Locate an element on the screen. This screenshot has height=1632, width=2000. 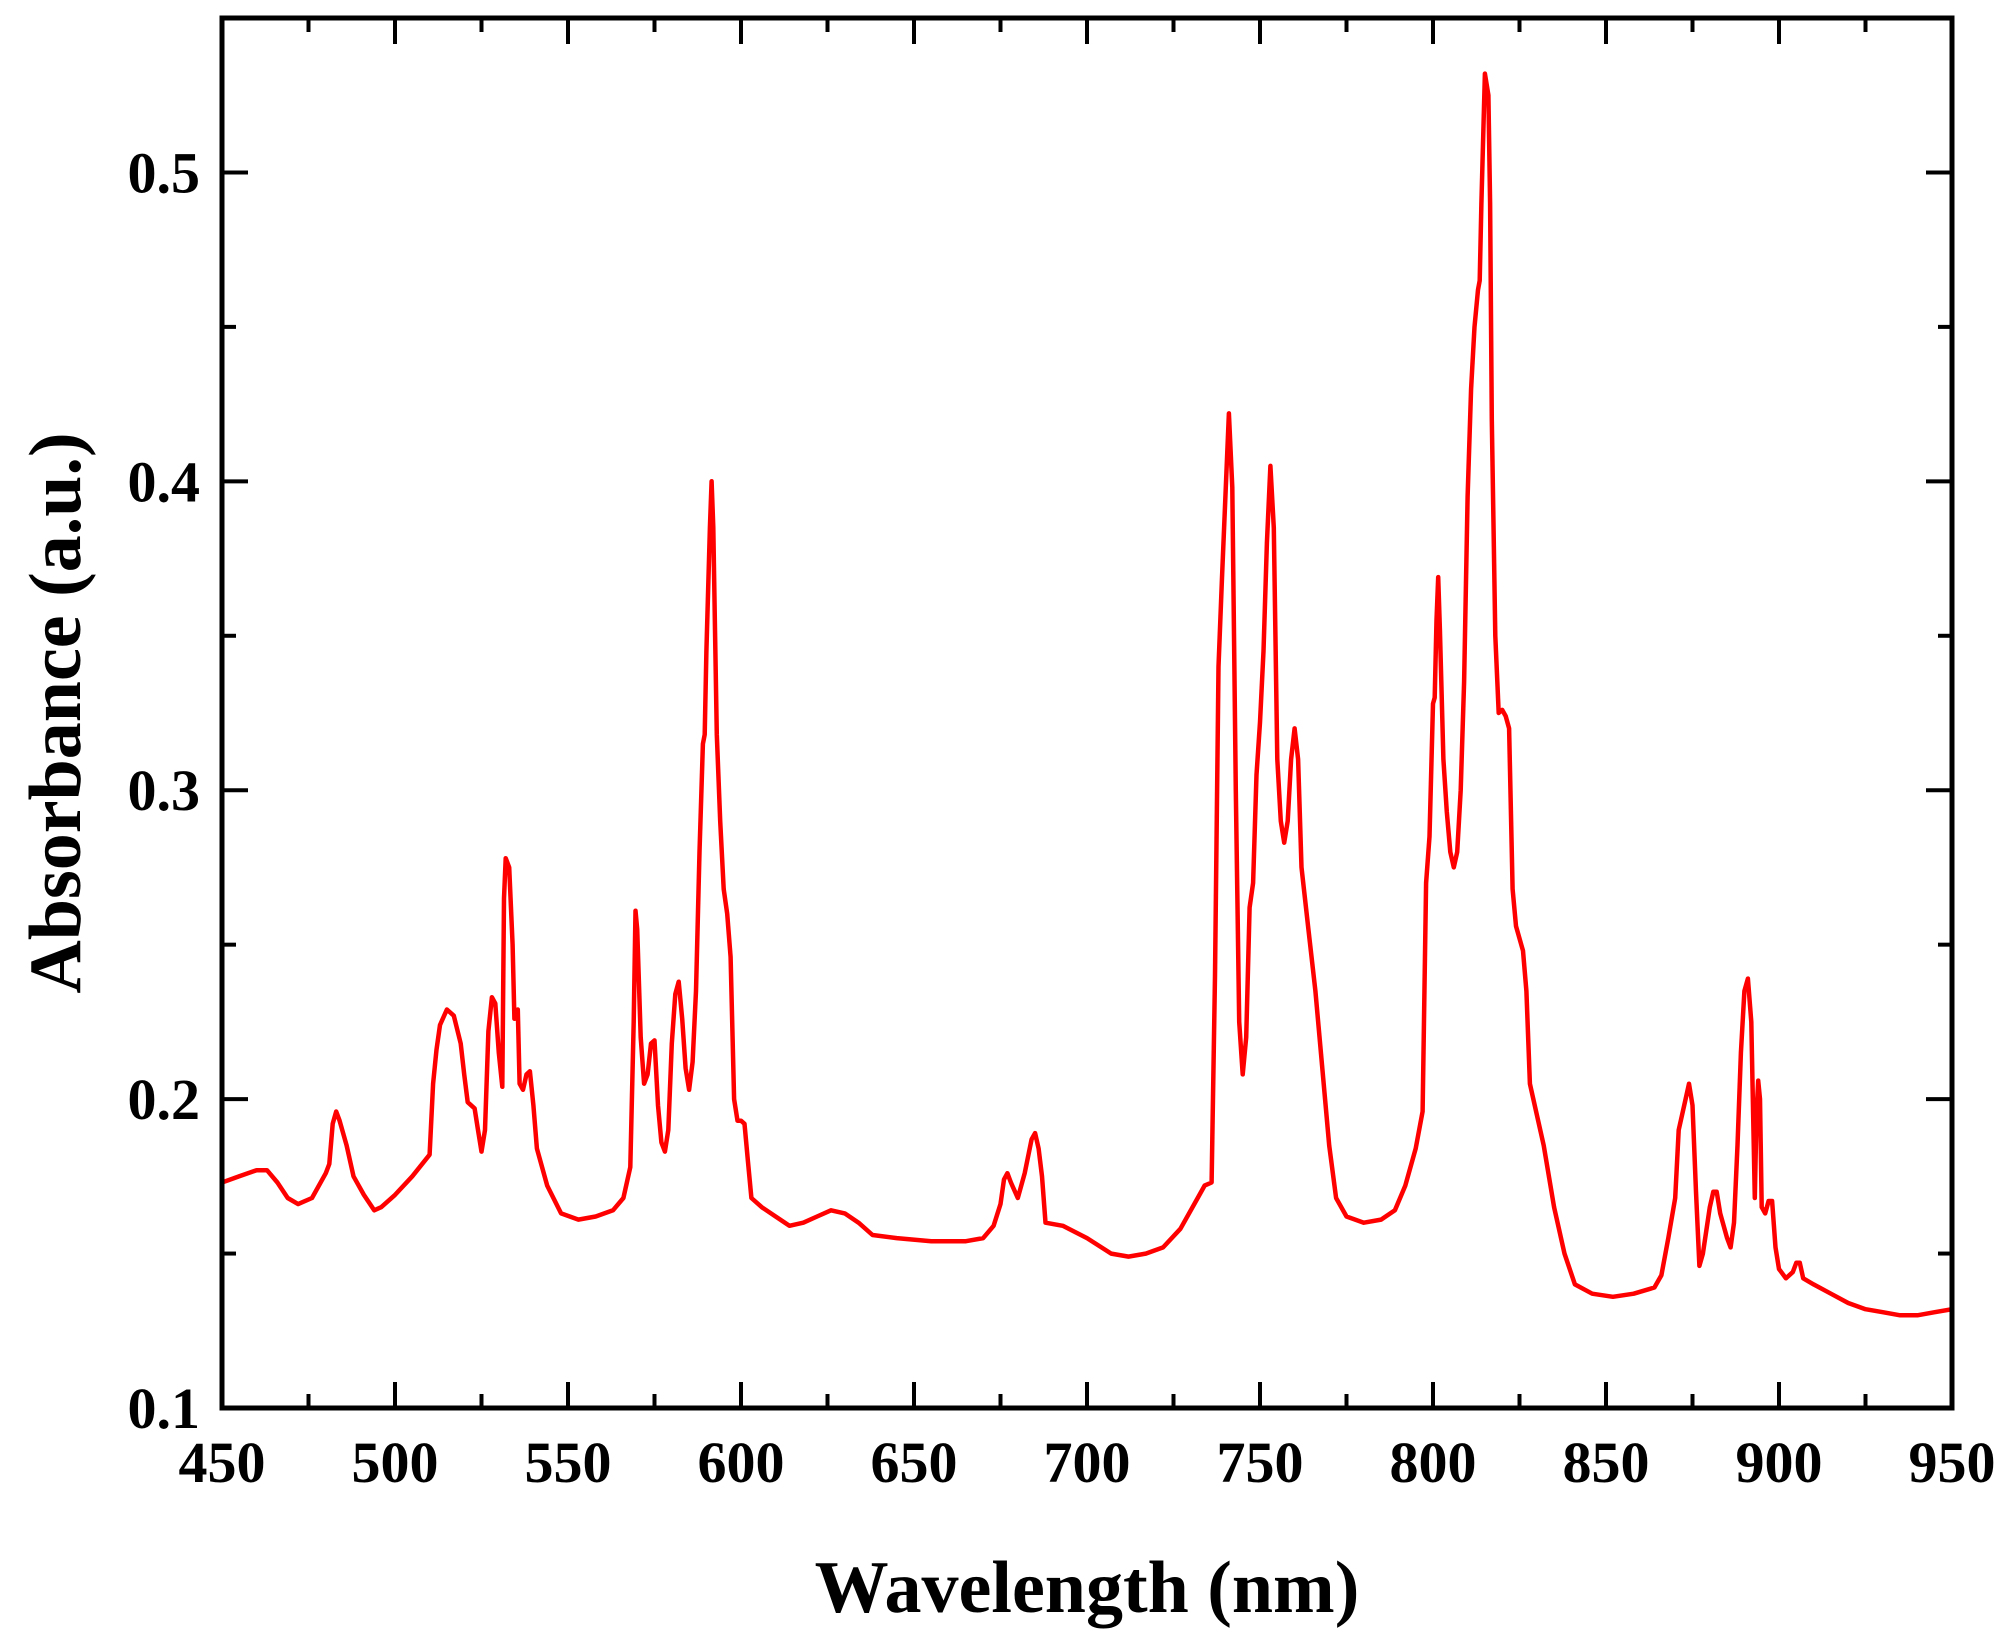
x-tick-label: 850 is located at coordinates (1606, 1462).